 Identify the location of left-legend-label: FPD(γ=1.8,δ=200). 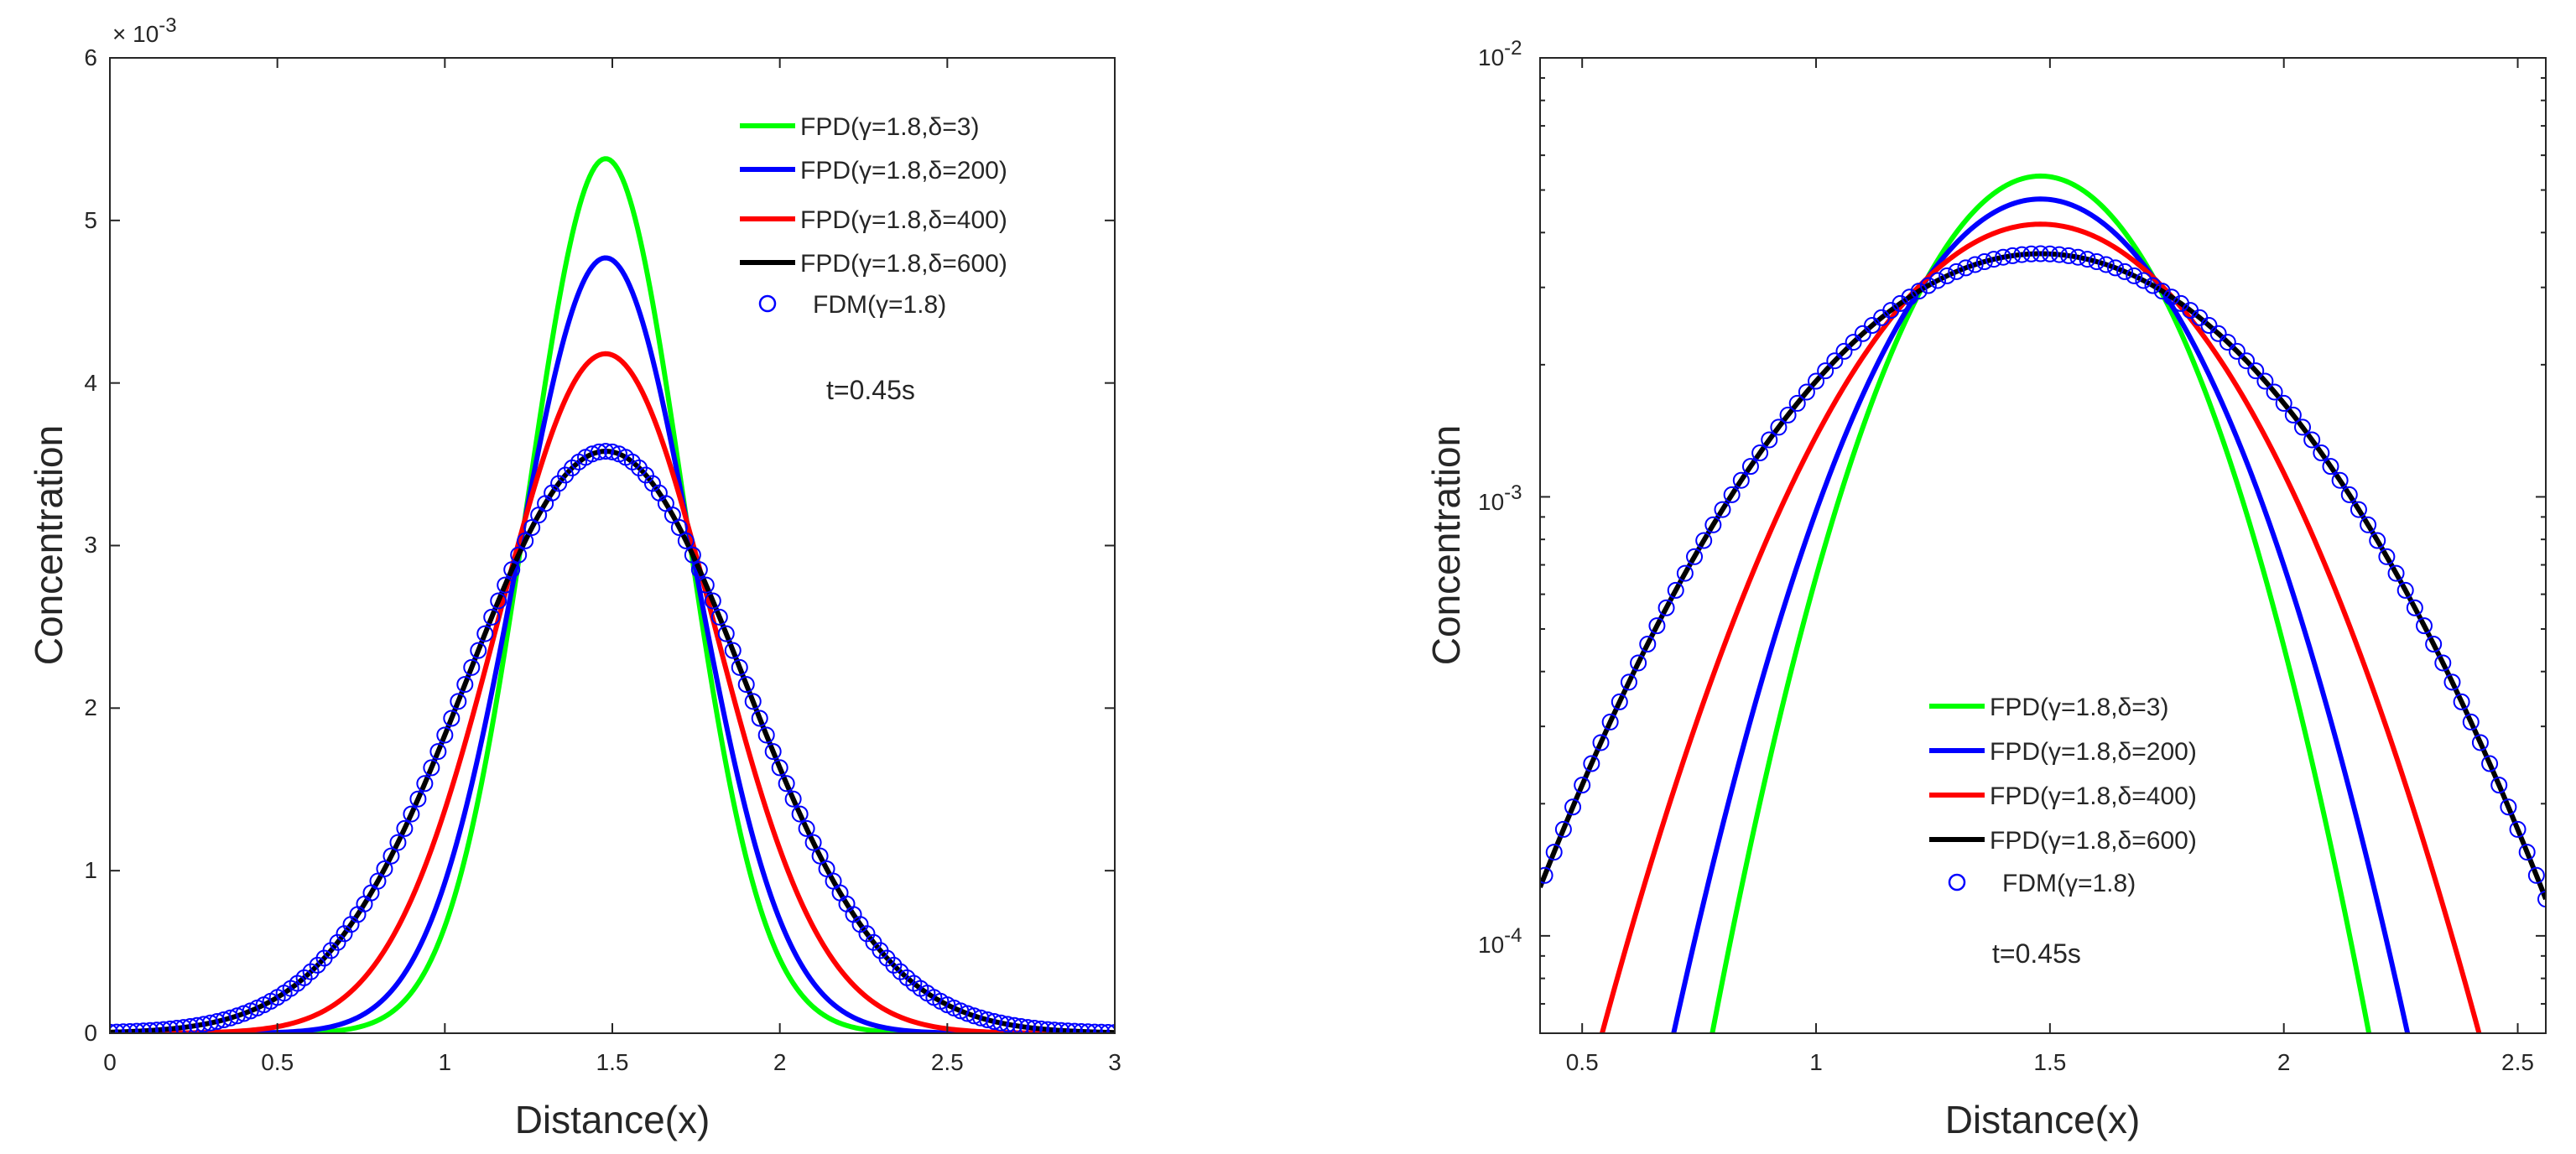
(903, 171).